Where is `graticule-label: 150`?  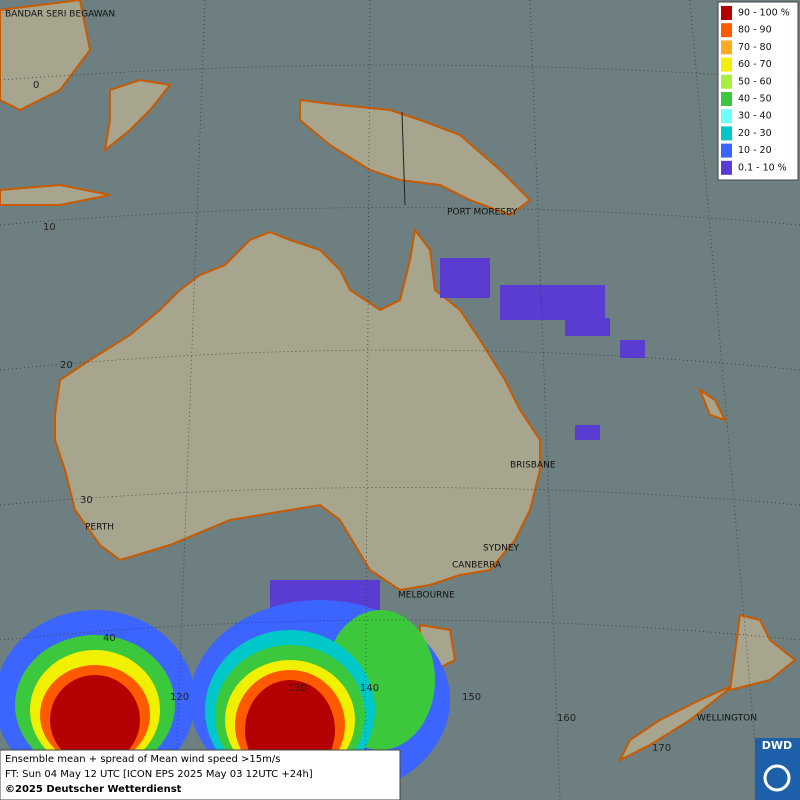 graticule-label: 150 is located at coordinates (471, 697).